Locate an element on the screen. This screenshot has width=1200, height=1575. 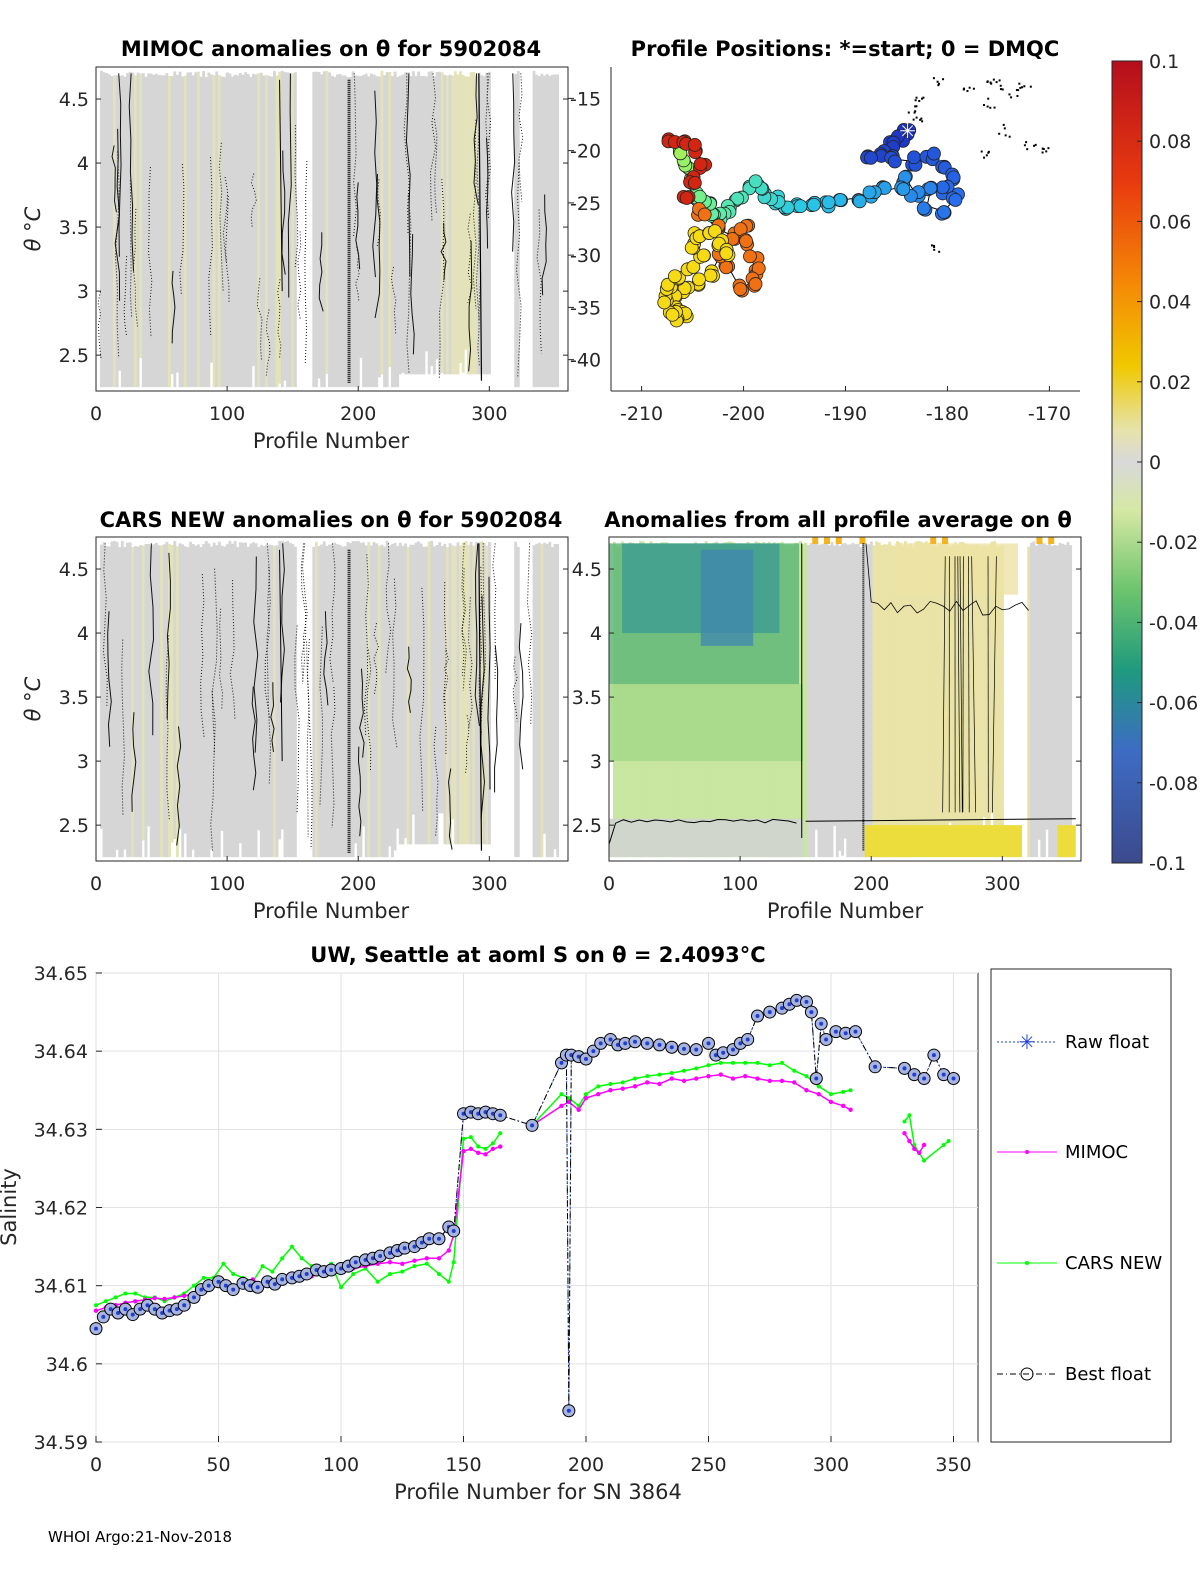
dmqc-marks is located at coordinates (978, 165).